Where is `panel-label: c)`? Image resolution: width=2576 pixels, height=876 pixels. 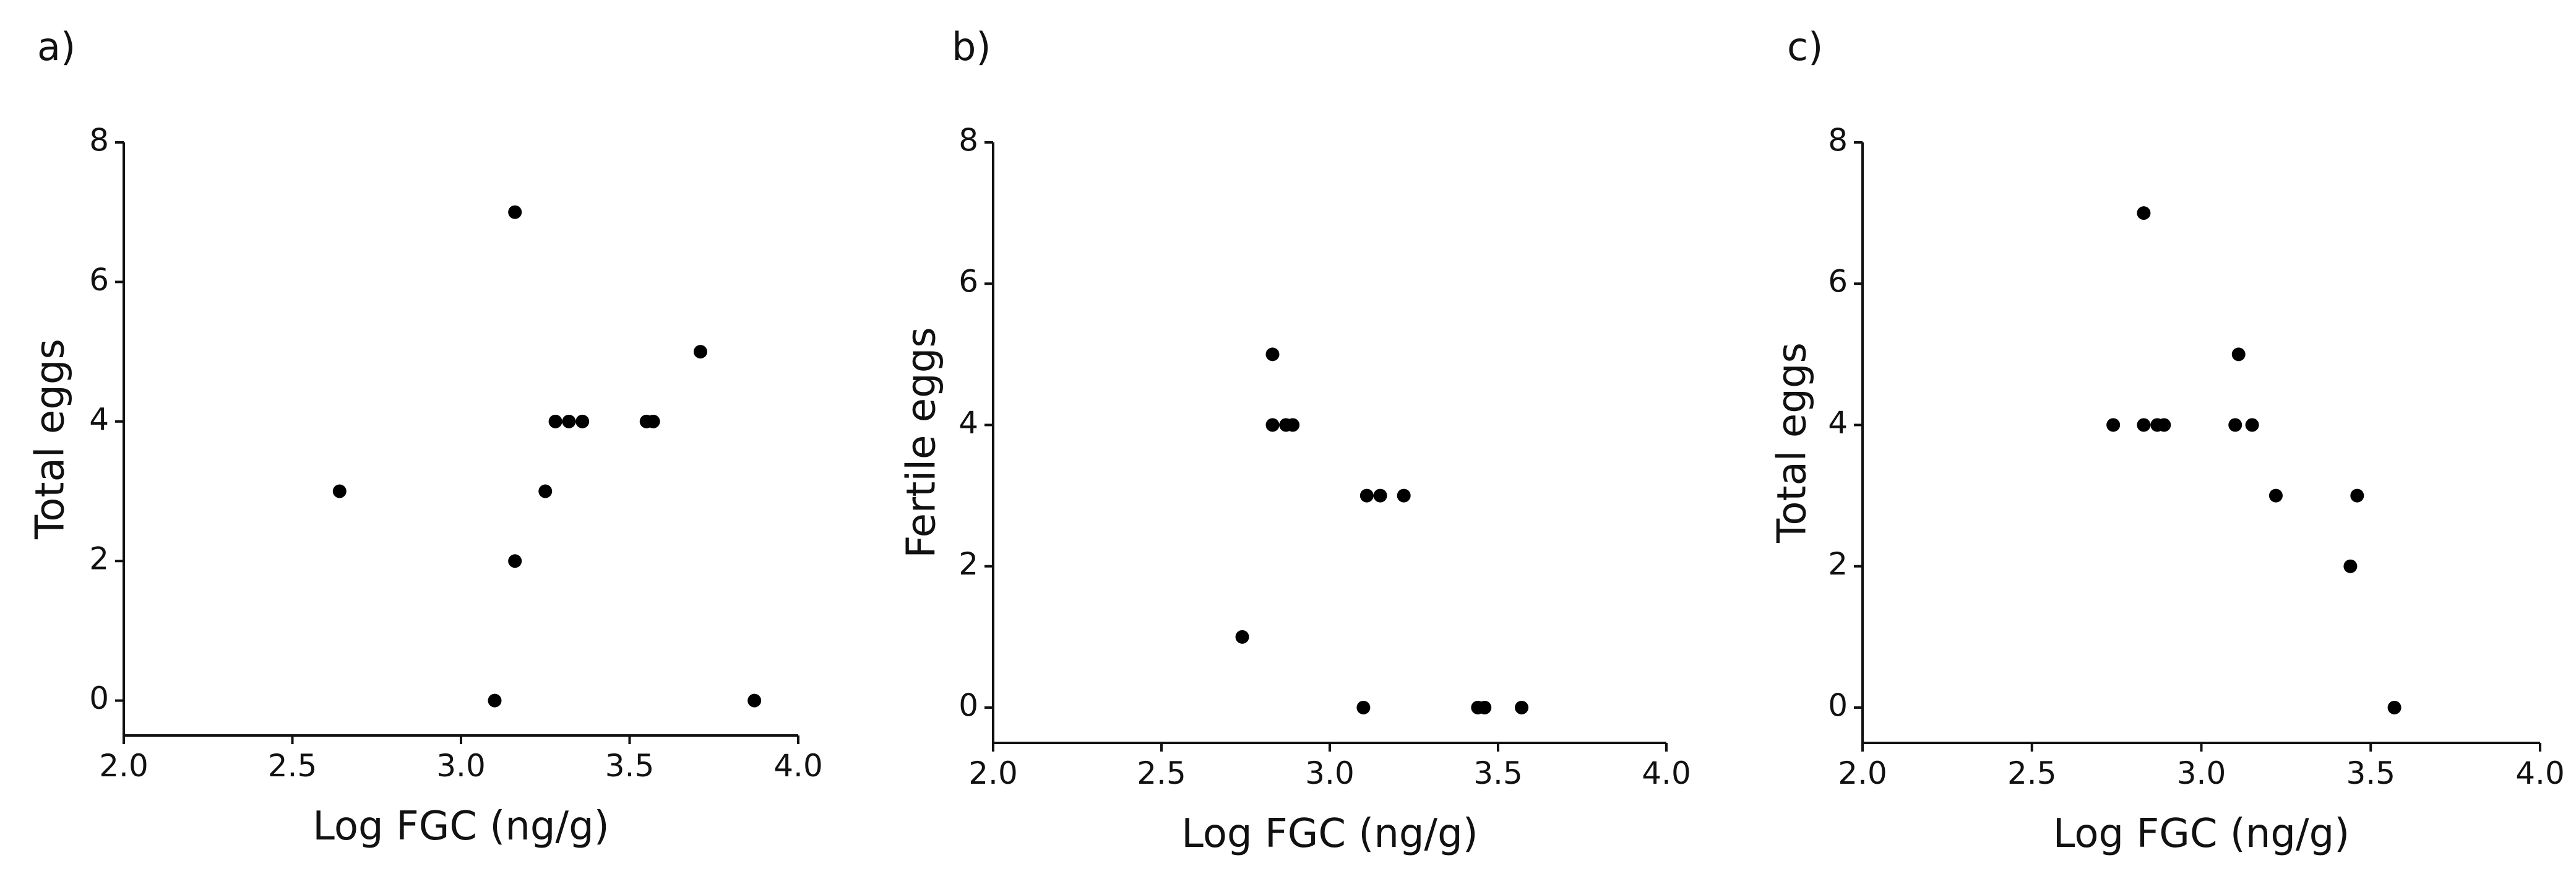
panel-label: c) is located at coordinates (1805, 46).